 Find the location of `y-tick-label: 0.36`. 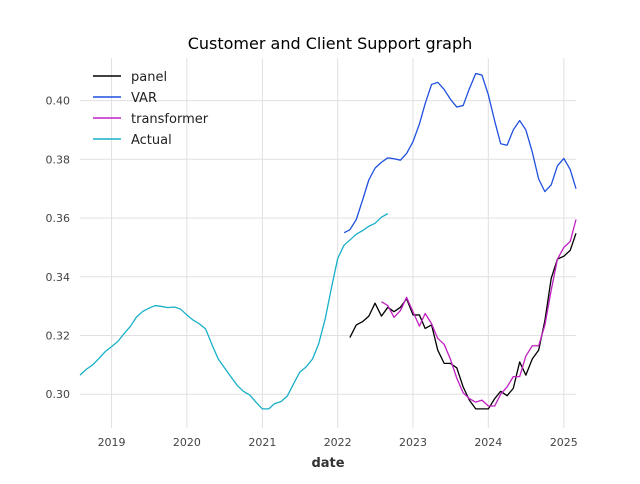

y-tick-label: 0.36 is located at coordinates (58, 218).